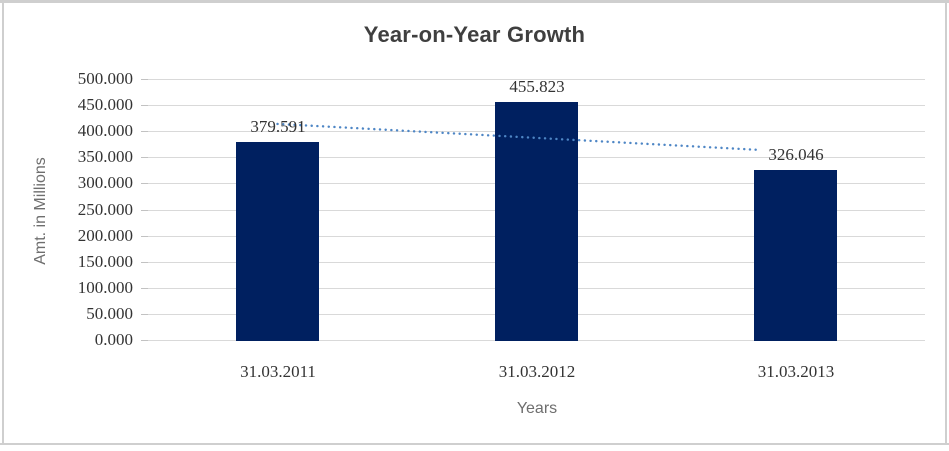 The height and width of the screenshot is (451, 949). Describe the element at coordinates (537, 86) in the screenshot. I see `bar-value-label: 455.823` at that location.